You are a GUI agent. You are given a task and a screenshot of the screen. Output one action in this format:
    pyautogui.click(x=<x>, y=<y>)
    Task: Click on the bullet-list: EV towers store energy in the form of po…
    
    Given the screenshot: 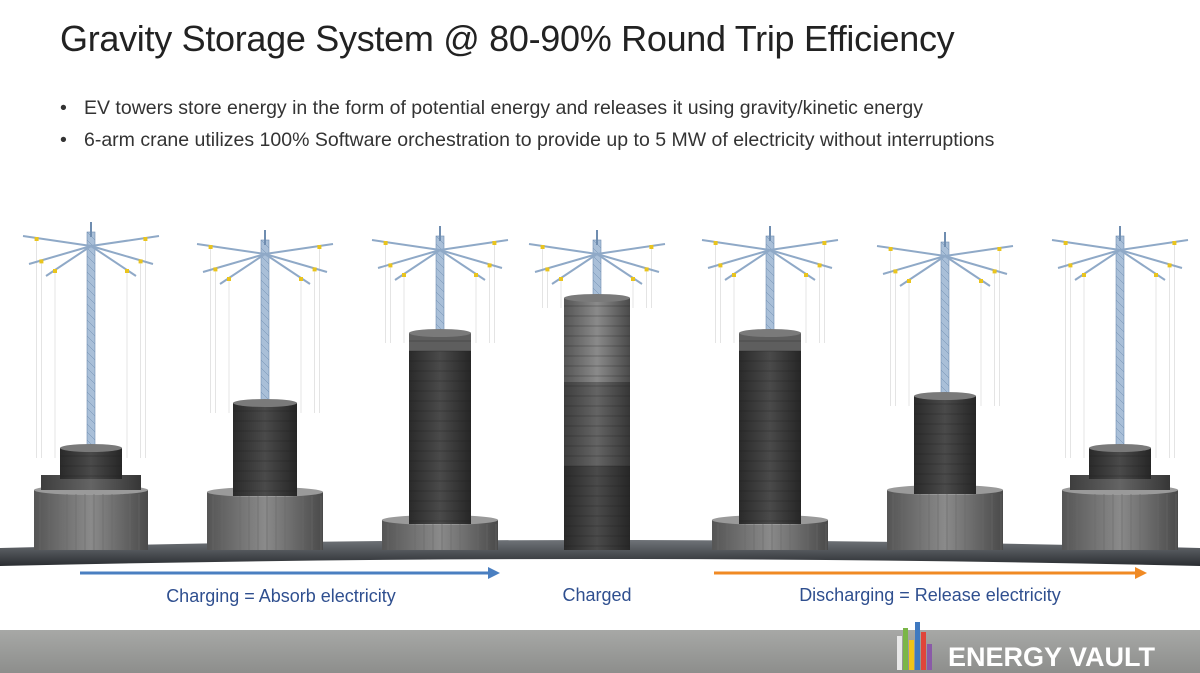 What is the action you would take?
    pyautogui.click(x=527, y=124)
    